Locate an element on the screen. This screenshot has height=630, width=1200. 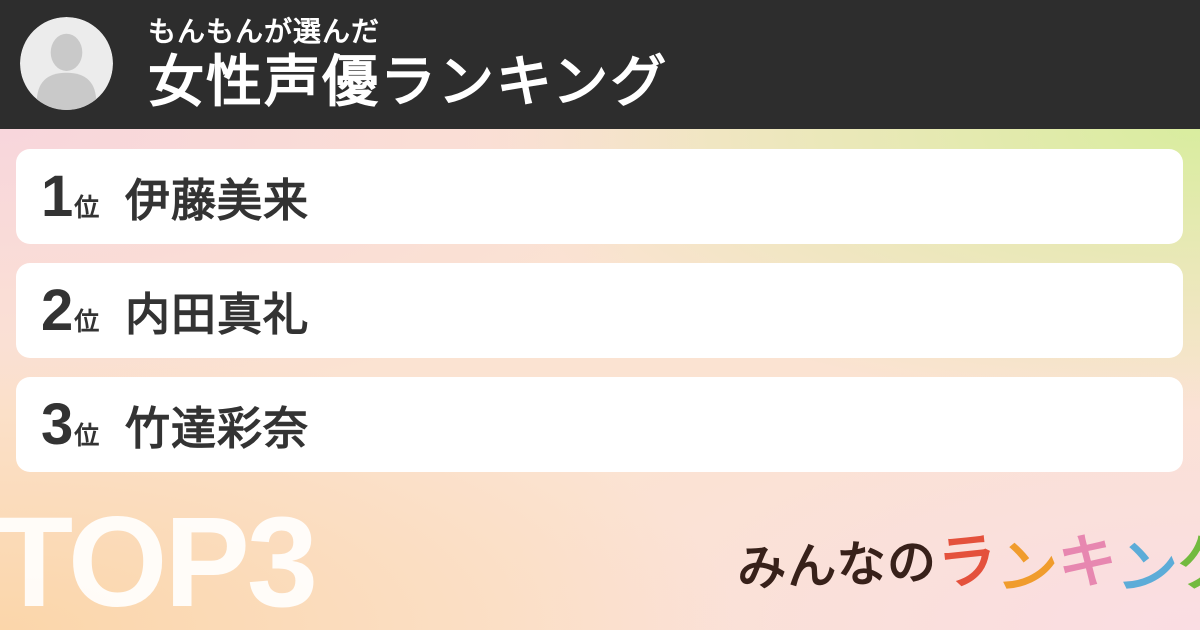
avatar is located at coordinates (66, 63).